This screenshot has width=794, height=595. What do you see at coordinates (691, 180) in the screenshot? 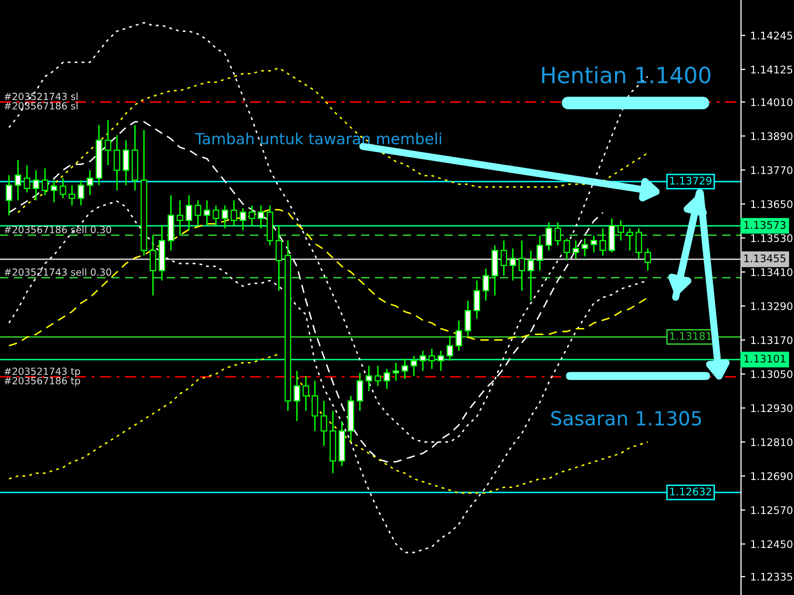
I see `ref-line-label: 1.13729` at bounding box center [691, 180].